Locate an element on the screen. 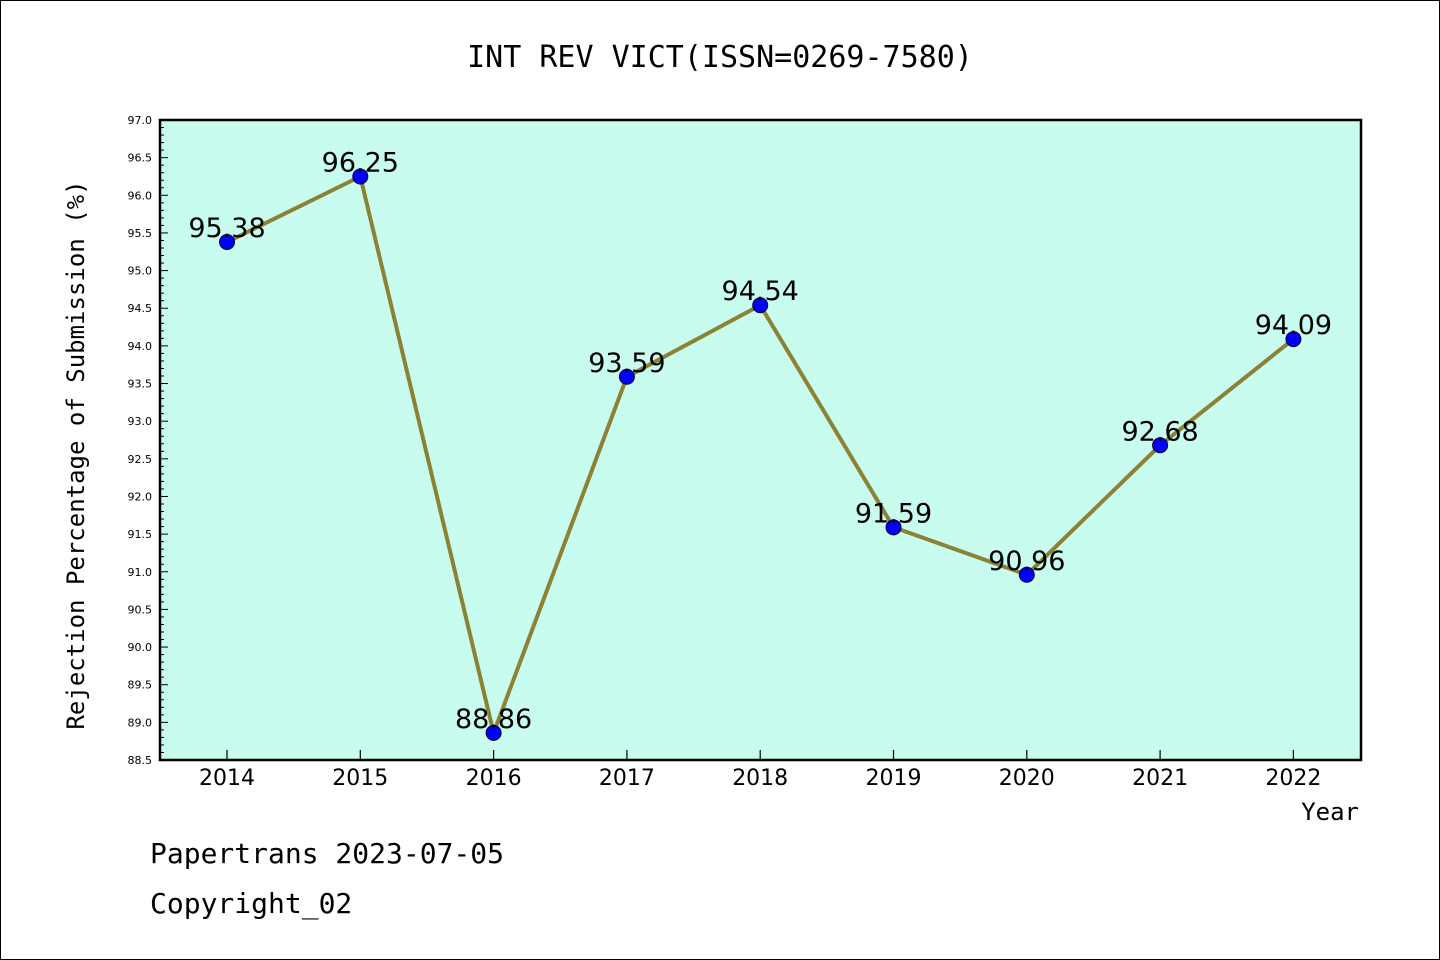 The image size is (1440, 960). x-axis: 2014 2015 2016 2017 2018 2019 2020 2021 2022 is located at coordinates (760, 770).